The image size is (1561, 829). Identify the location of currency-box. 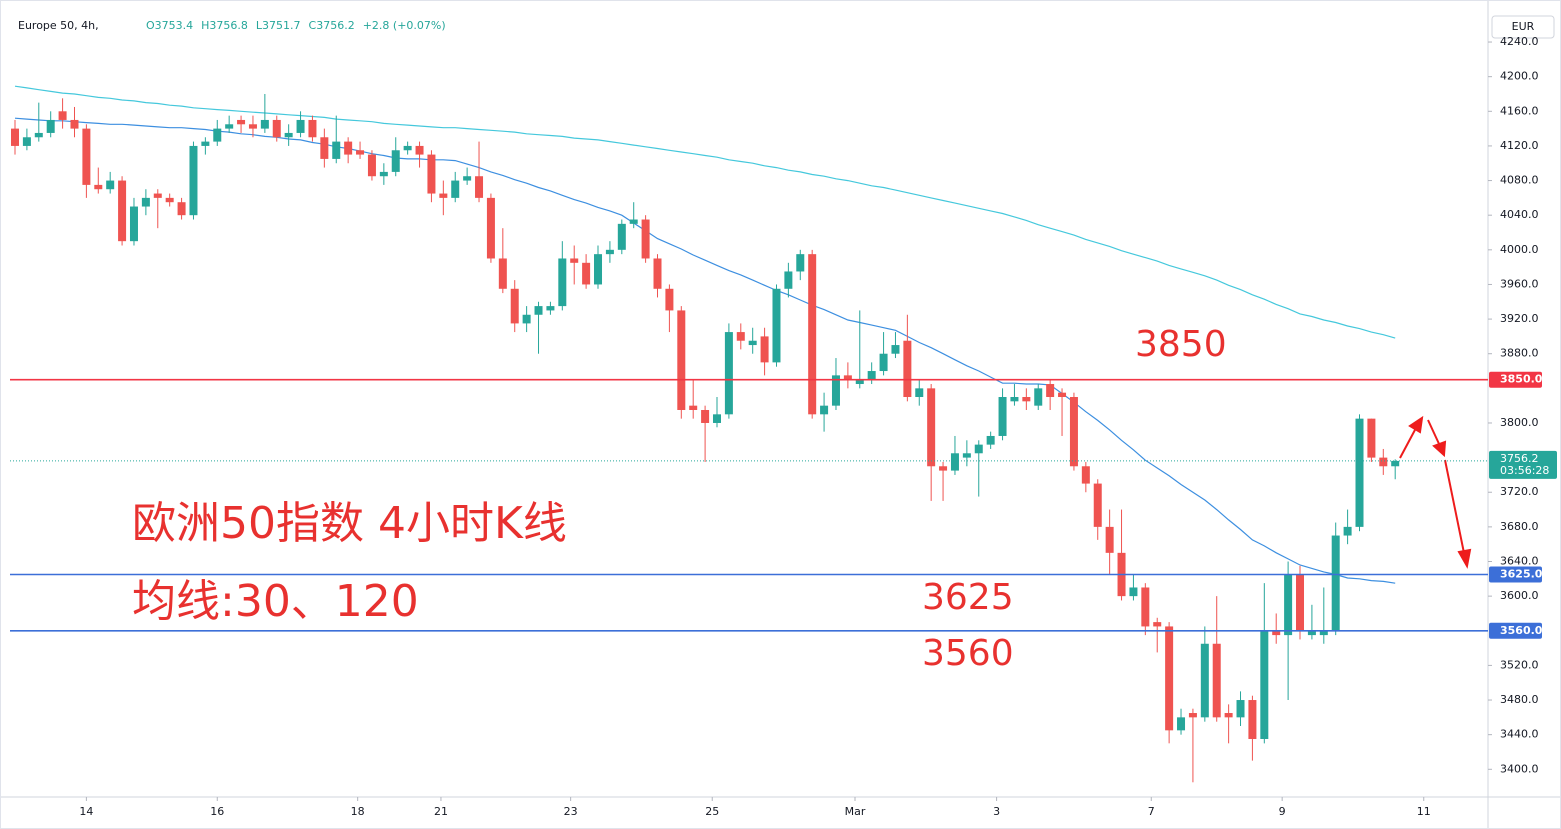
(1523, 27).